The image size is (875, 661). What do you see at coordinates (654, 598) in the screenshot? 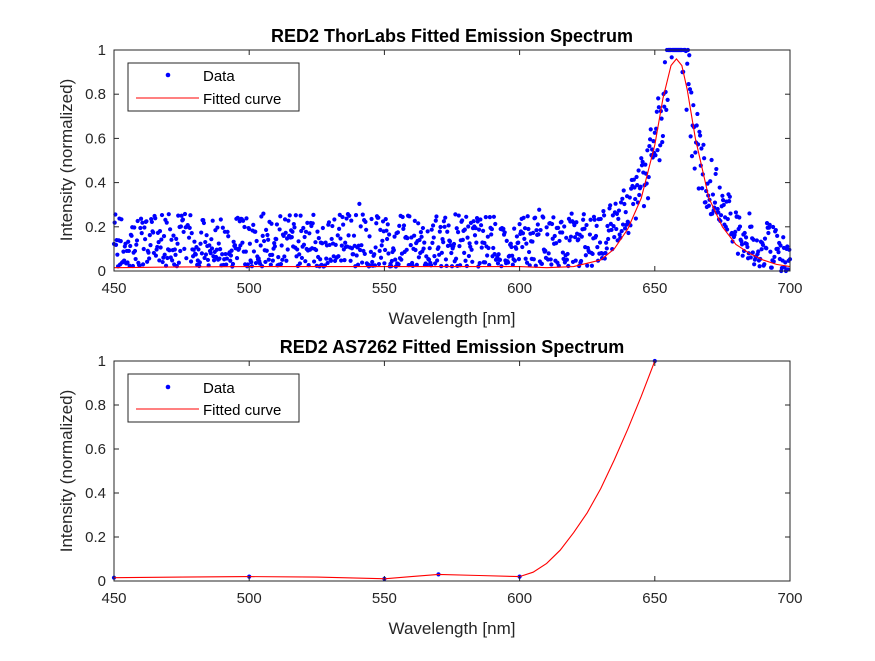
I see `x-tick-label: 650` at bounding box center [654, 598].